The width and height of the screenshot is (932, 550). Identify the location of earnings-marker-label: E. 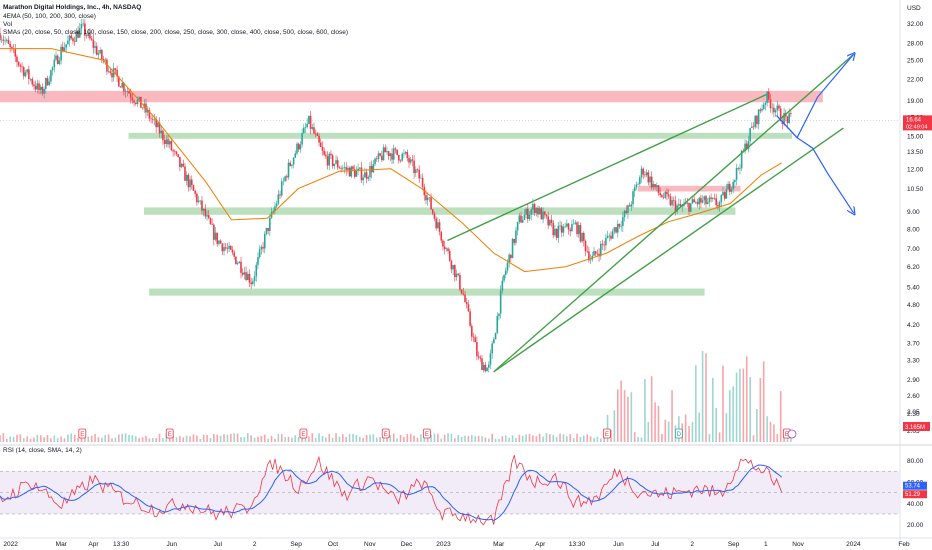
(427, 435).